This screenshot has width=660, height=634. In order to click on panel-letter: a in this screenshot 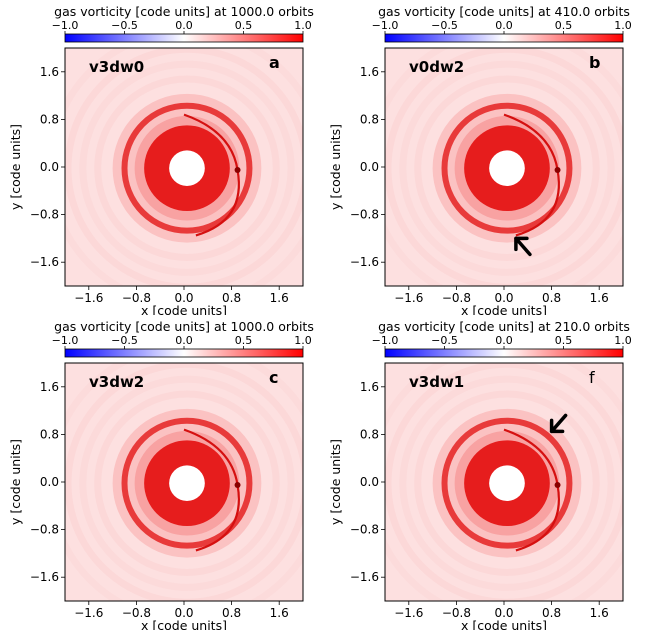, I will do `click(274, 62)`.